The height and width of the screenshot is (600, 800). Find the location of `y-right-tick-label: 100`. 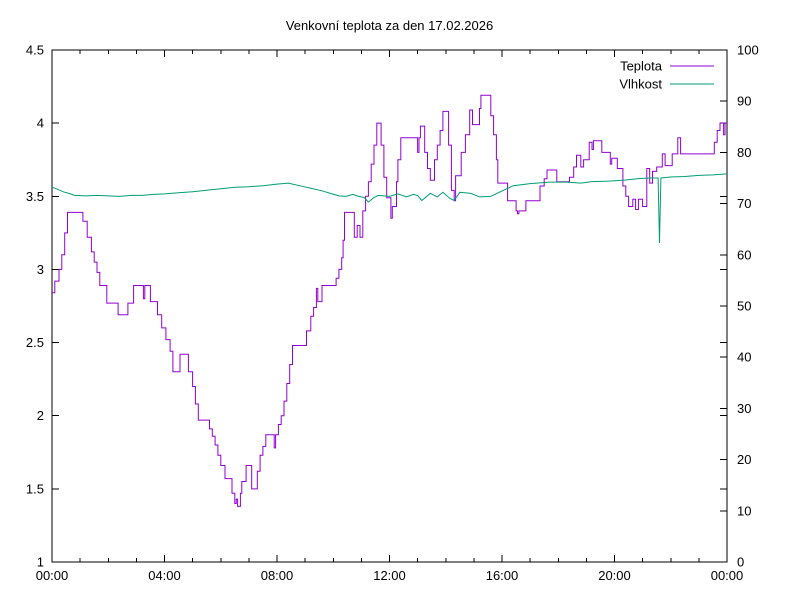

y-right-tick-label: 100 is located at coordinates (748, 50).